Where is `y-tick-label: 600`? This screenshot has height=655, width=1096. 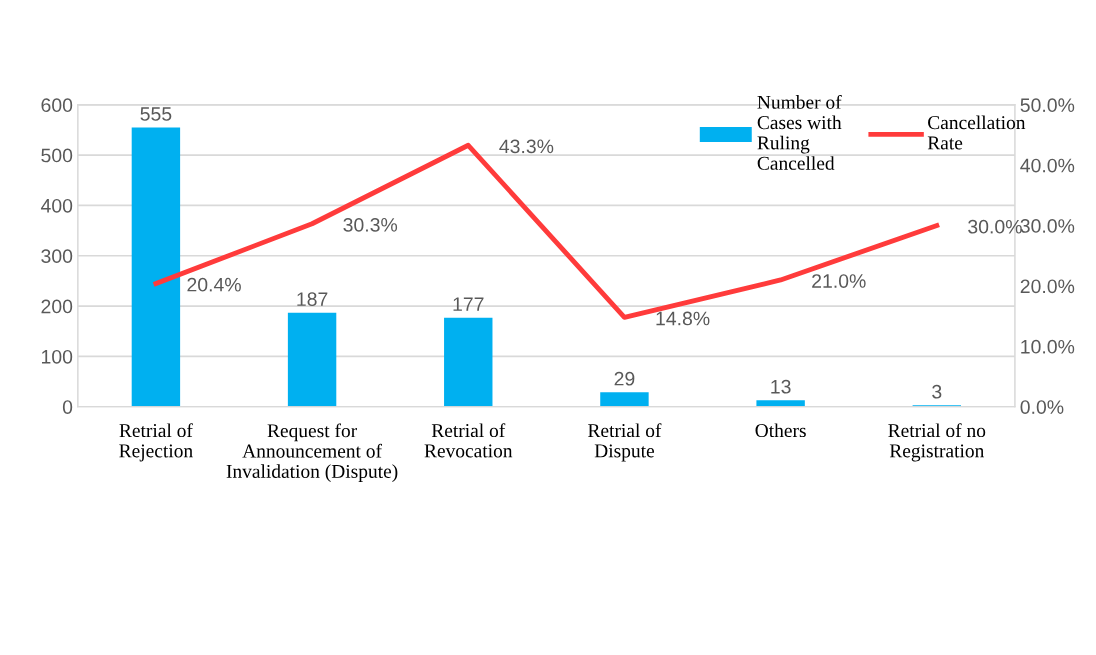 y-tick-label: 600 is located at coordinates (57, 105).